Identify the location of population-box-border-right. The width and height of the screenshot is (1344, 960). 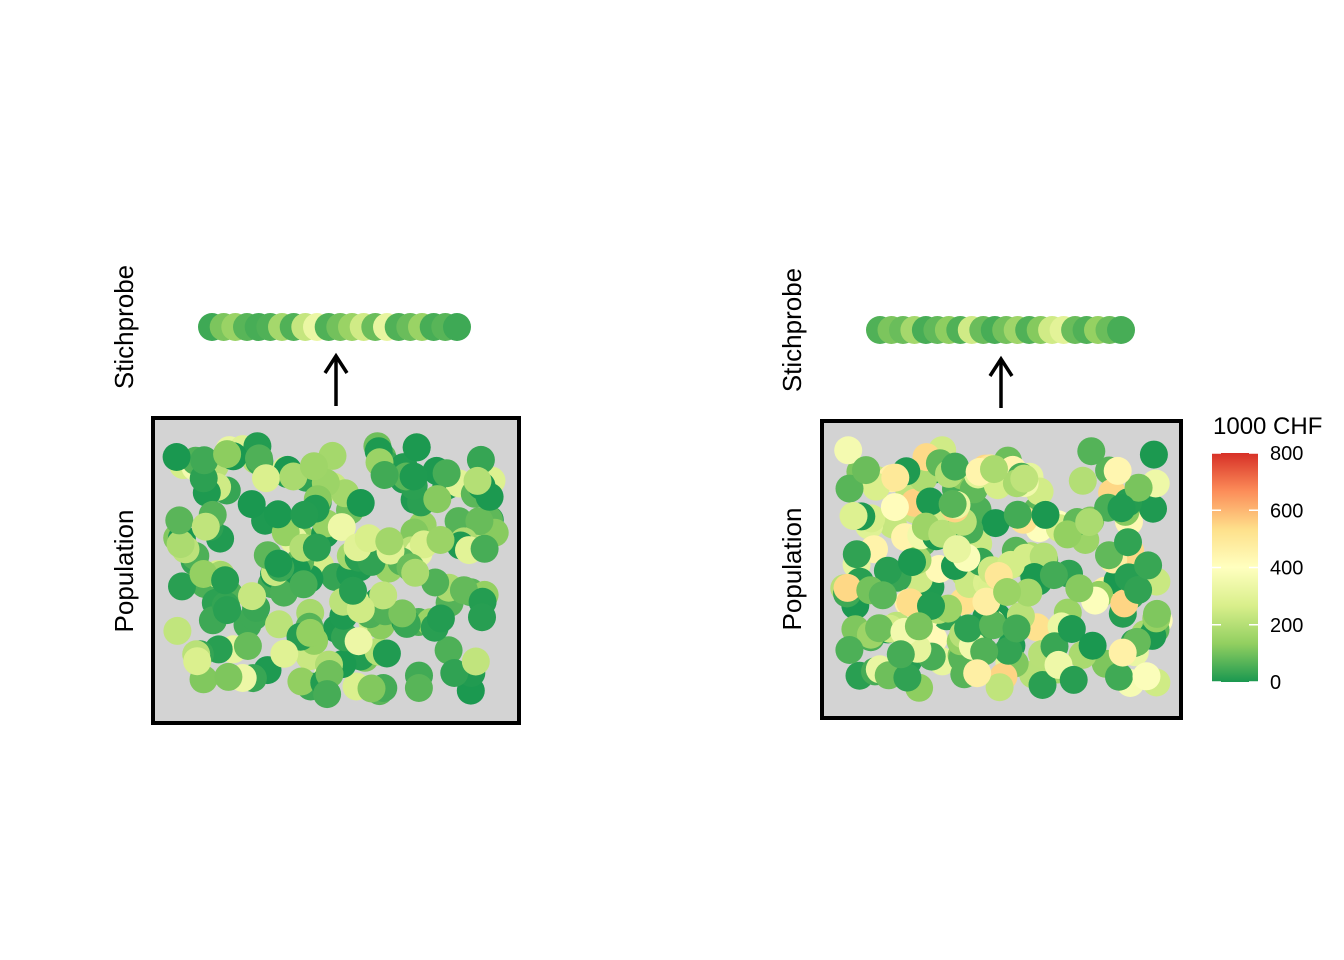
(1001, 569).